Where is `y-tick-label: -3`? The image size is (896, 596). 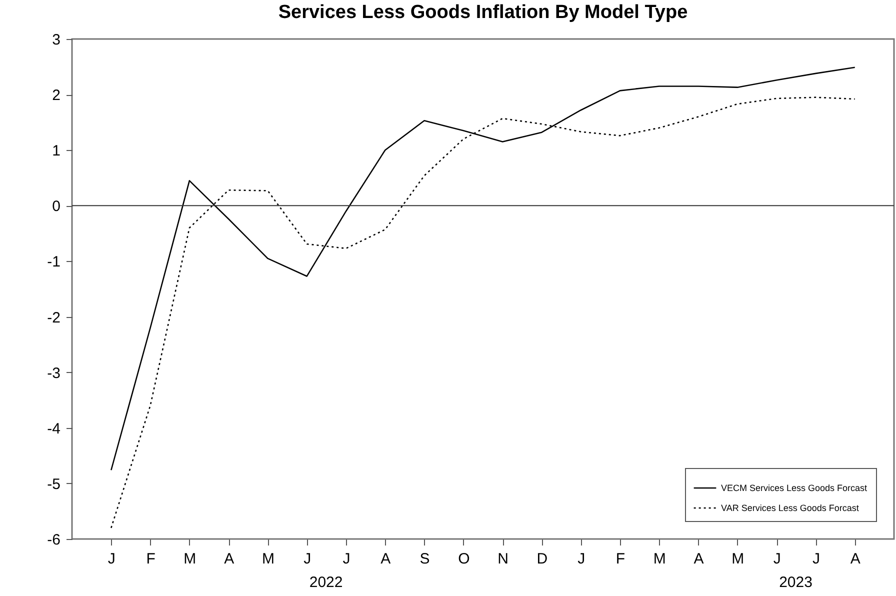
y-tick-label: -3 is located at coordinates (53, 373).